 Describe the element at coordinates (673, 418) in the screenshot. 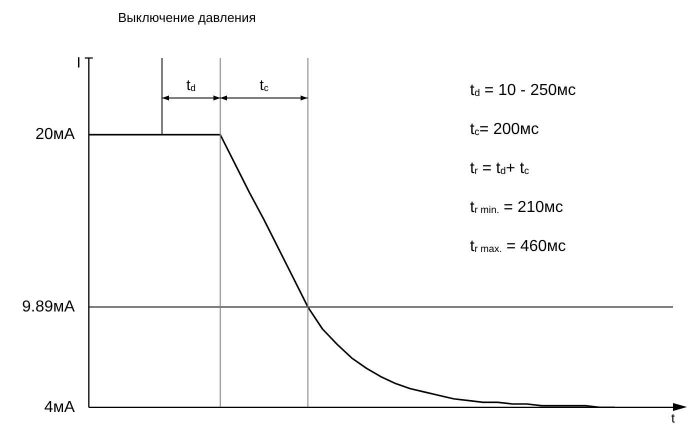

I see `x-axis-title: t` at that location.